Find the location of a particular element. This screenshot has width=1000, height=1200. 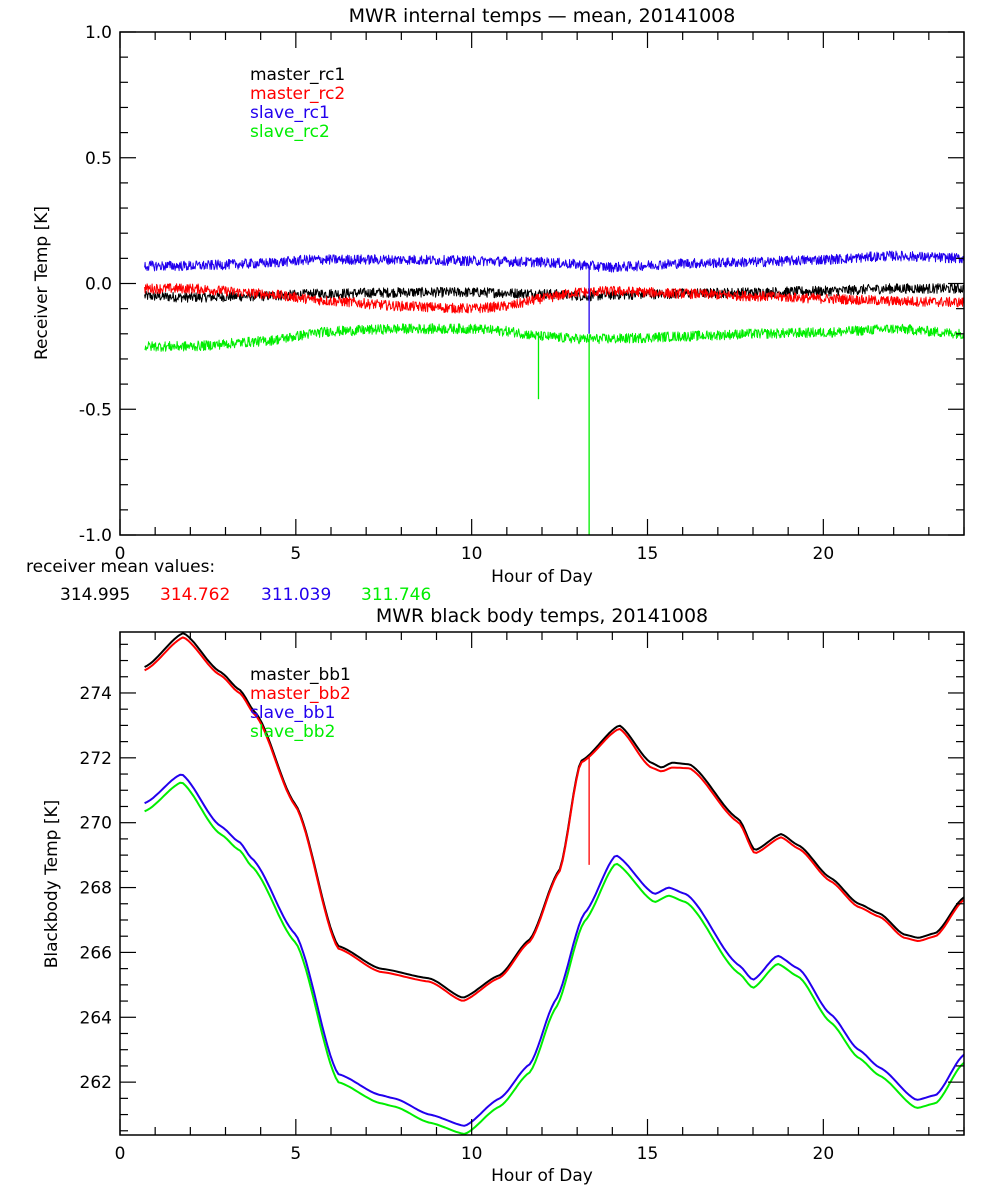

y-tick-label: -1.0 is located at coordinates (95, 536).